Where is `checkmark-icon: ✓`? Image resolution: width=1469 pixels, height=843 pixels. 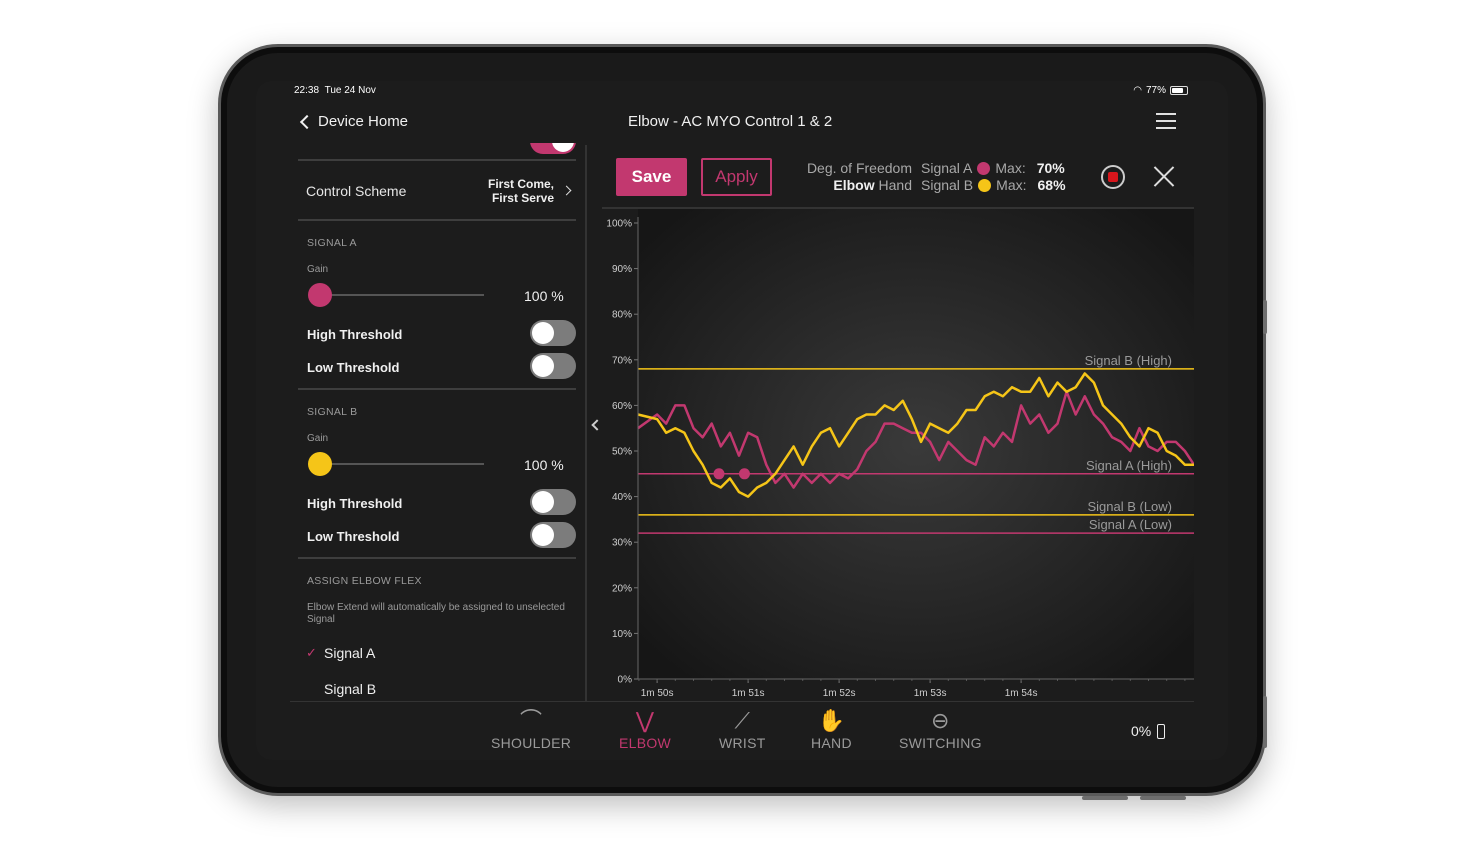
checkmark-icon: ✓ is located at coordinates (311, 652).